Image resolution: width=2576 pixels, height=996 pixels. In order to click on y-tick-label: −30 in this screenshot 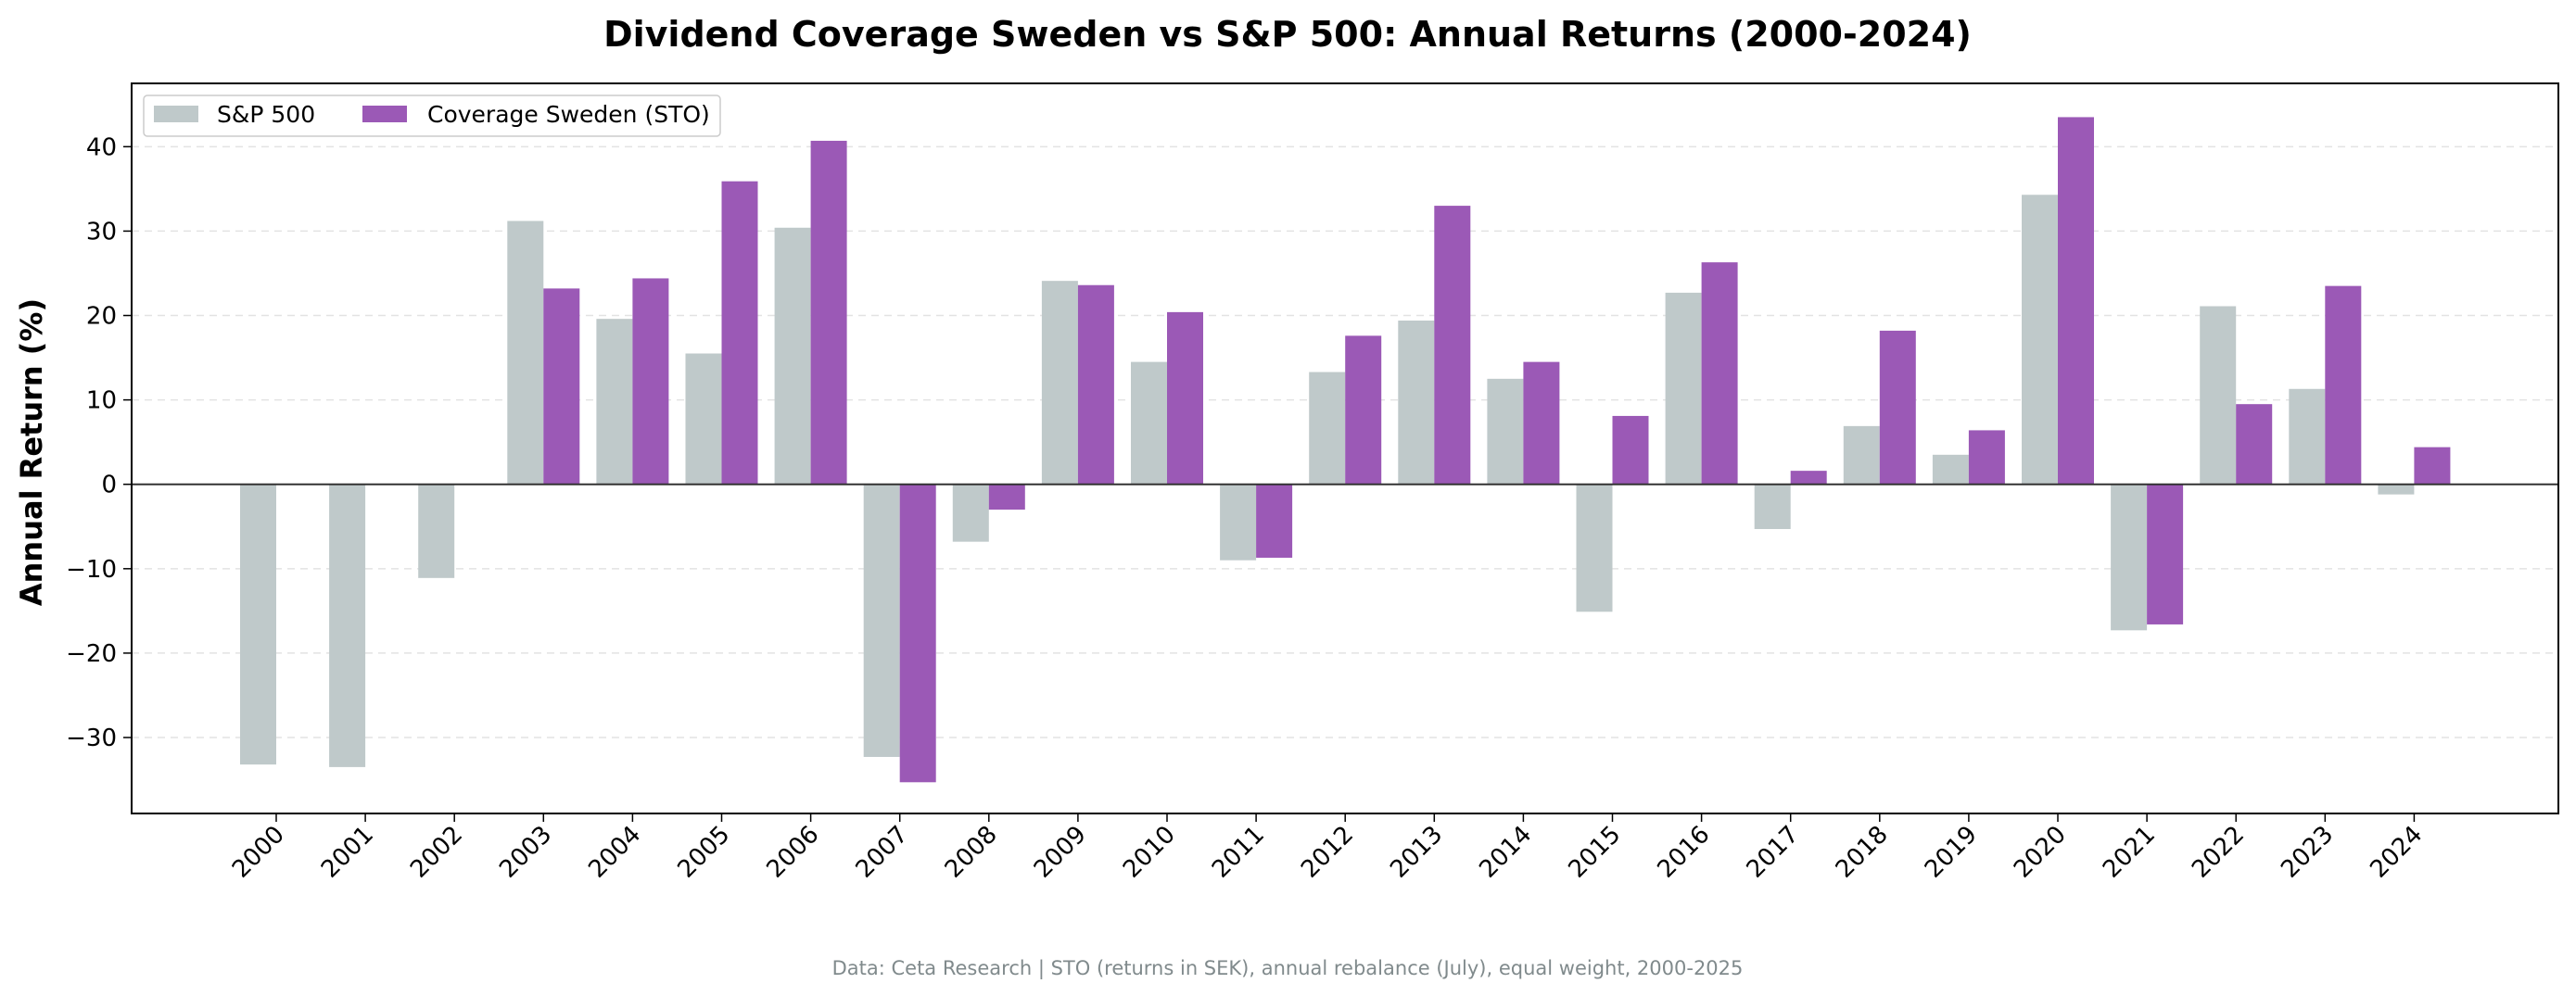, I will do `click(91, 739)`.